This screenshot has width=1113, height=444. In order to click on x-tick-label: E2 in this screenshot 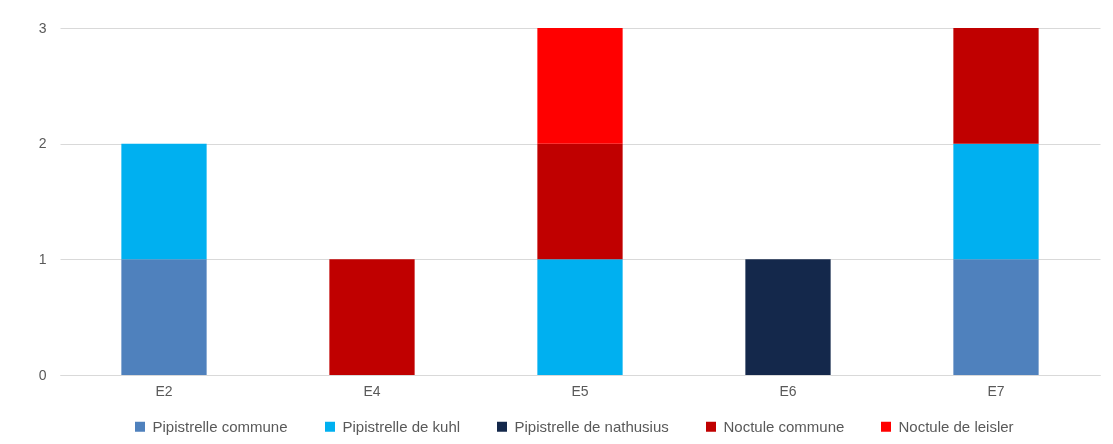, I will do `click(164, 390)`.